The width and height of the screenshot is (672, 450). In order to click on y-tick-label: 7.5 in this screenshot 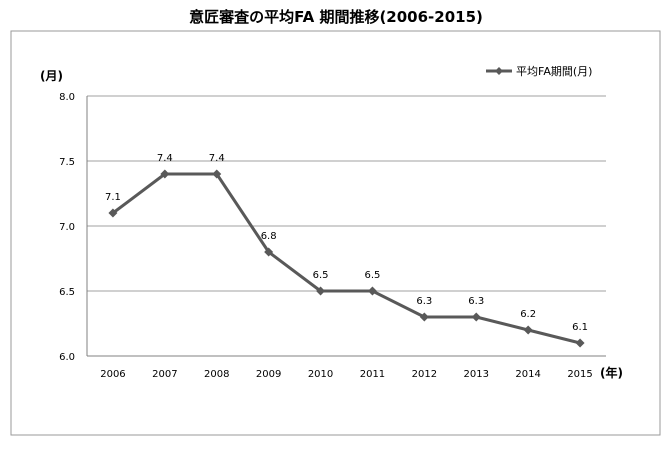, I will do `click(67, 162)`.